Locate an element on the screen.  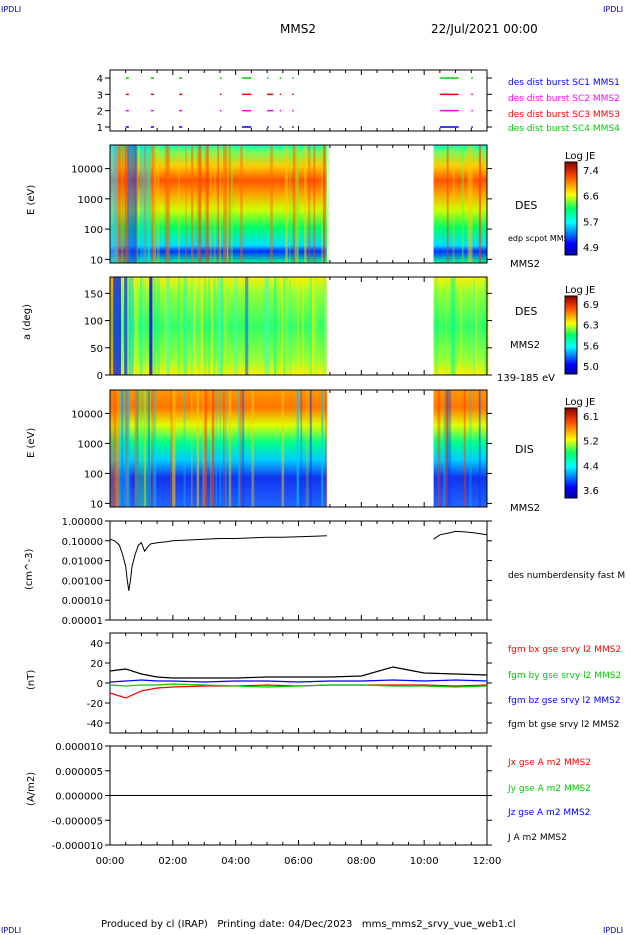
mag-ytick-label: -40 is located at coordinates (95, 724).